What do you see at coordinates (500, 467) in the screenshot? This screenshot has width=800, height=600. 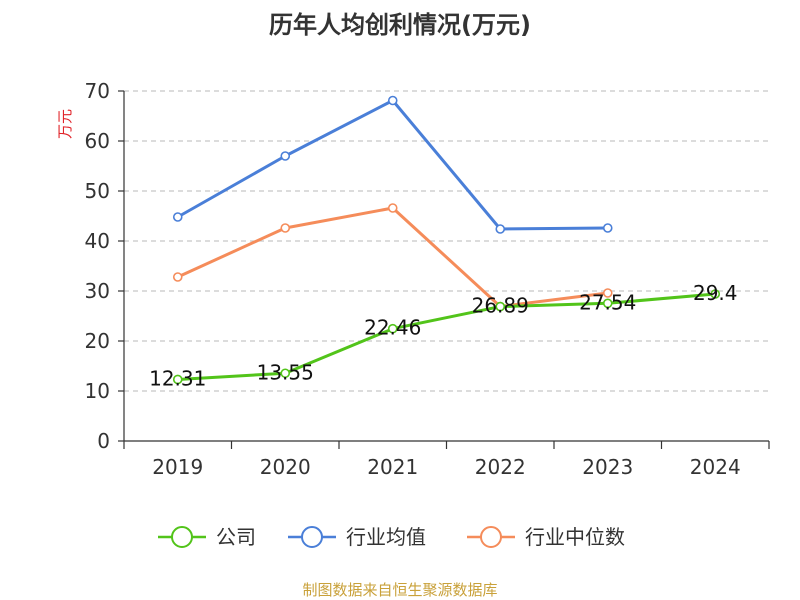 I see `x-tick-label: 2022` at bounding box center [500, 467].